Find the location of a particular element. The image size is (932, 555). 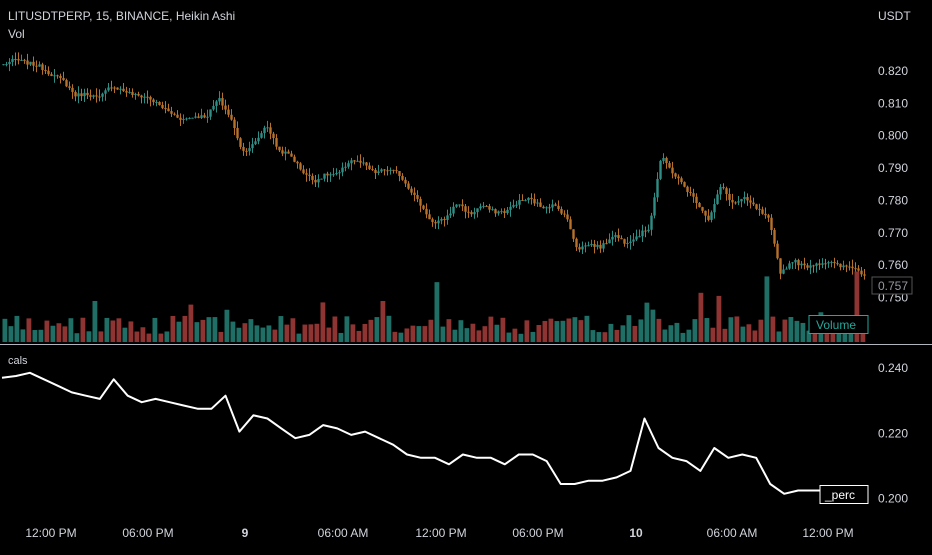

price-tick: 0.810 is located at coordinates (893, 103).